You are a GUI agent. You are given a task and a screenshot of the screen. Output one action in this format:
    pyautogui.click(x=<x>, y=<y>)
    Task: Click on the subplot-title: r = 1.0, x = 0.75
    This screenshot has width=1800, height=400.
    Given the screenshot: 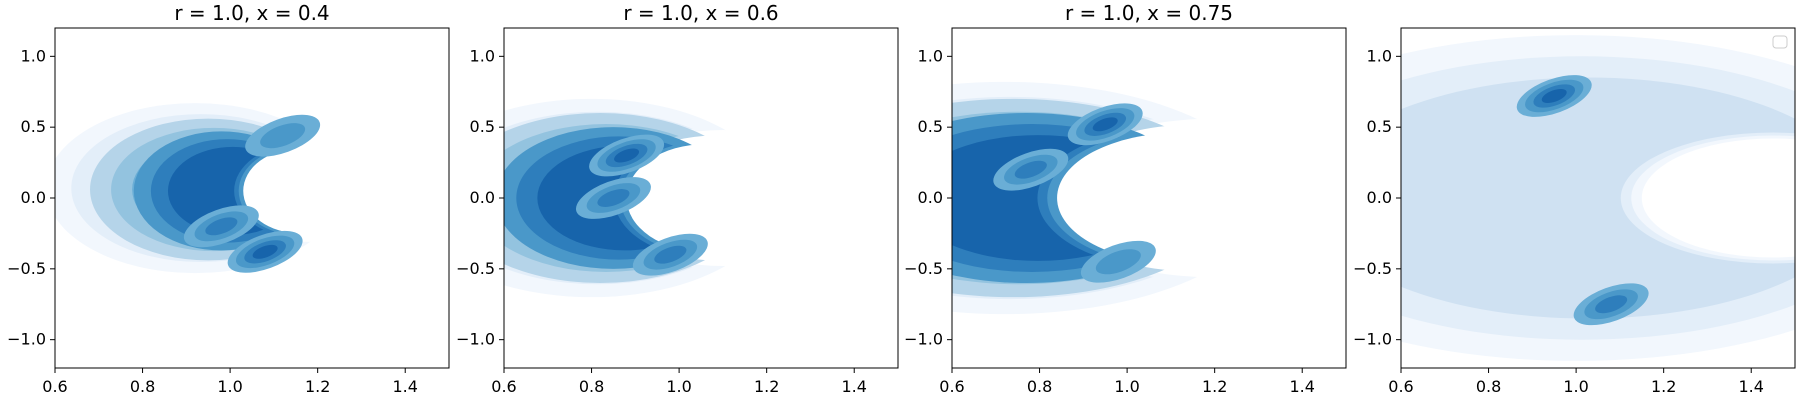 What is the action you would take?
    pyautogui.click(x=1149, y=13)
    